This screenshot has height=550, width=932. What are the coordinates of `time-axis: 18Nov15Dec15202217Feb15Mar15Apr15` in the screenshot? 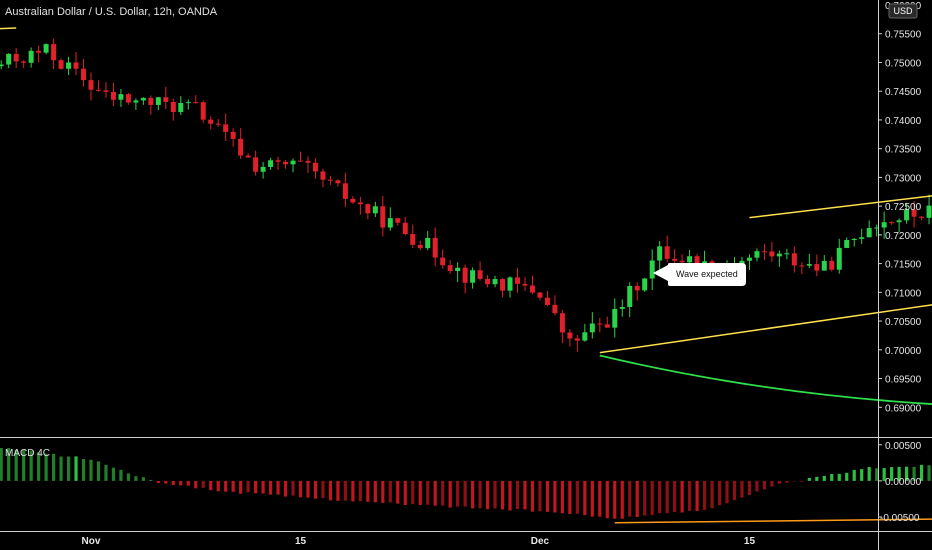 It's located at (466, 541).